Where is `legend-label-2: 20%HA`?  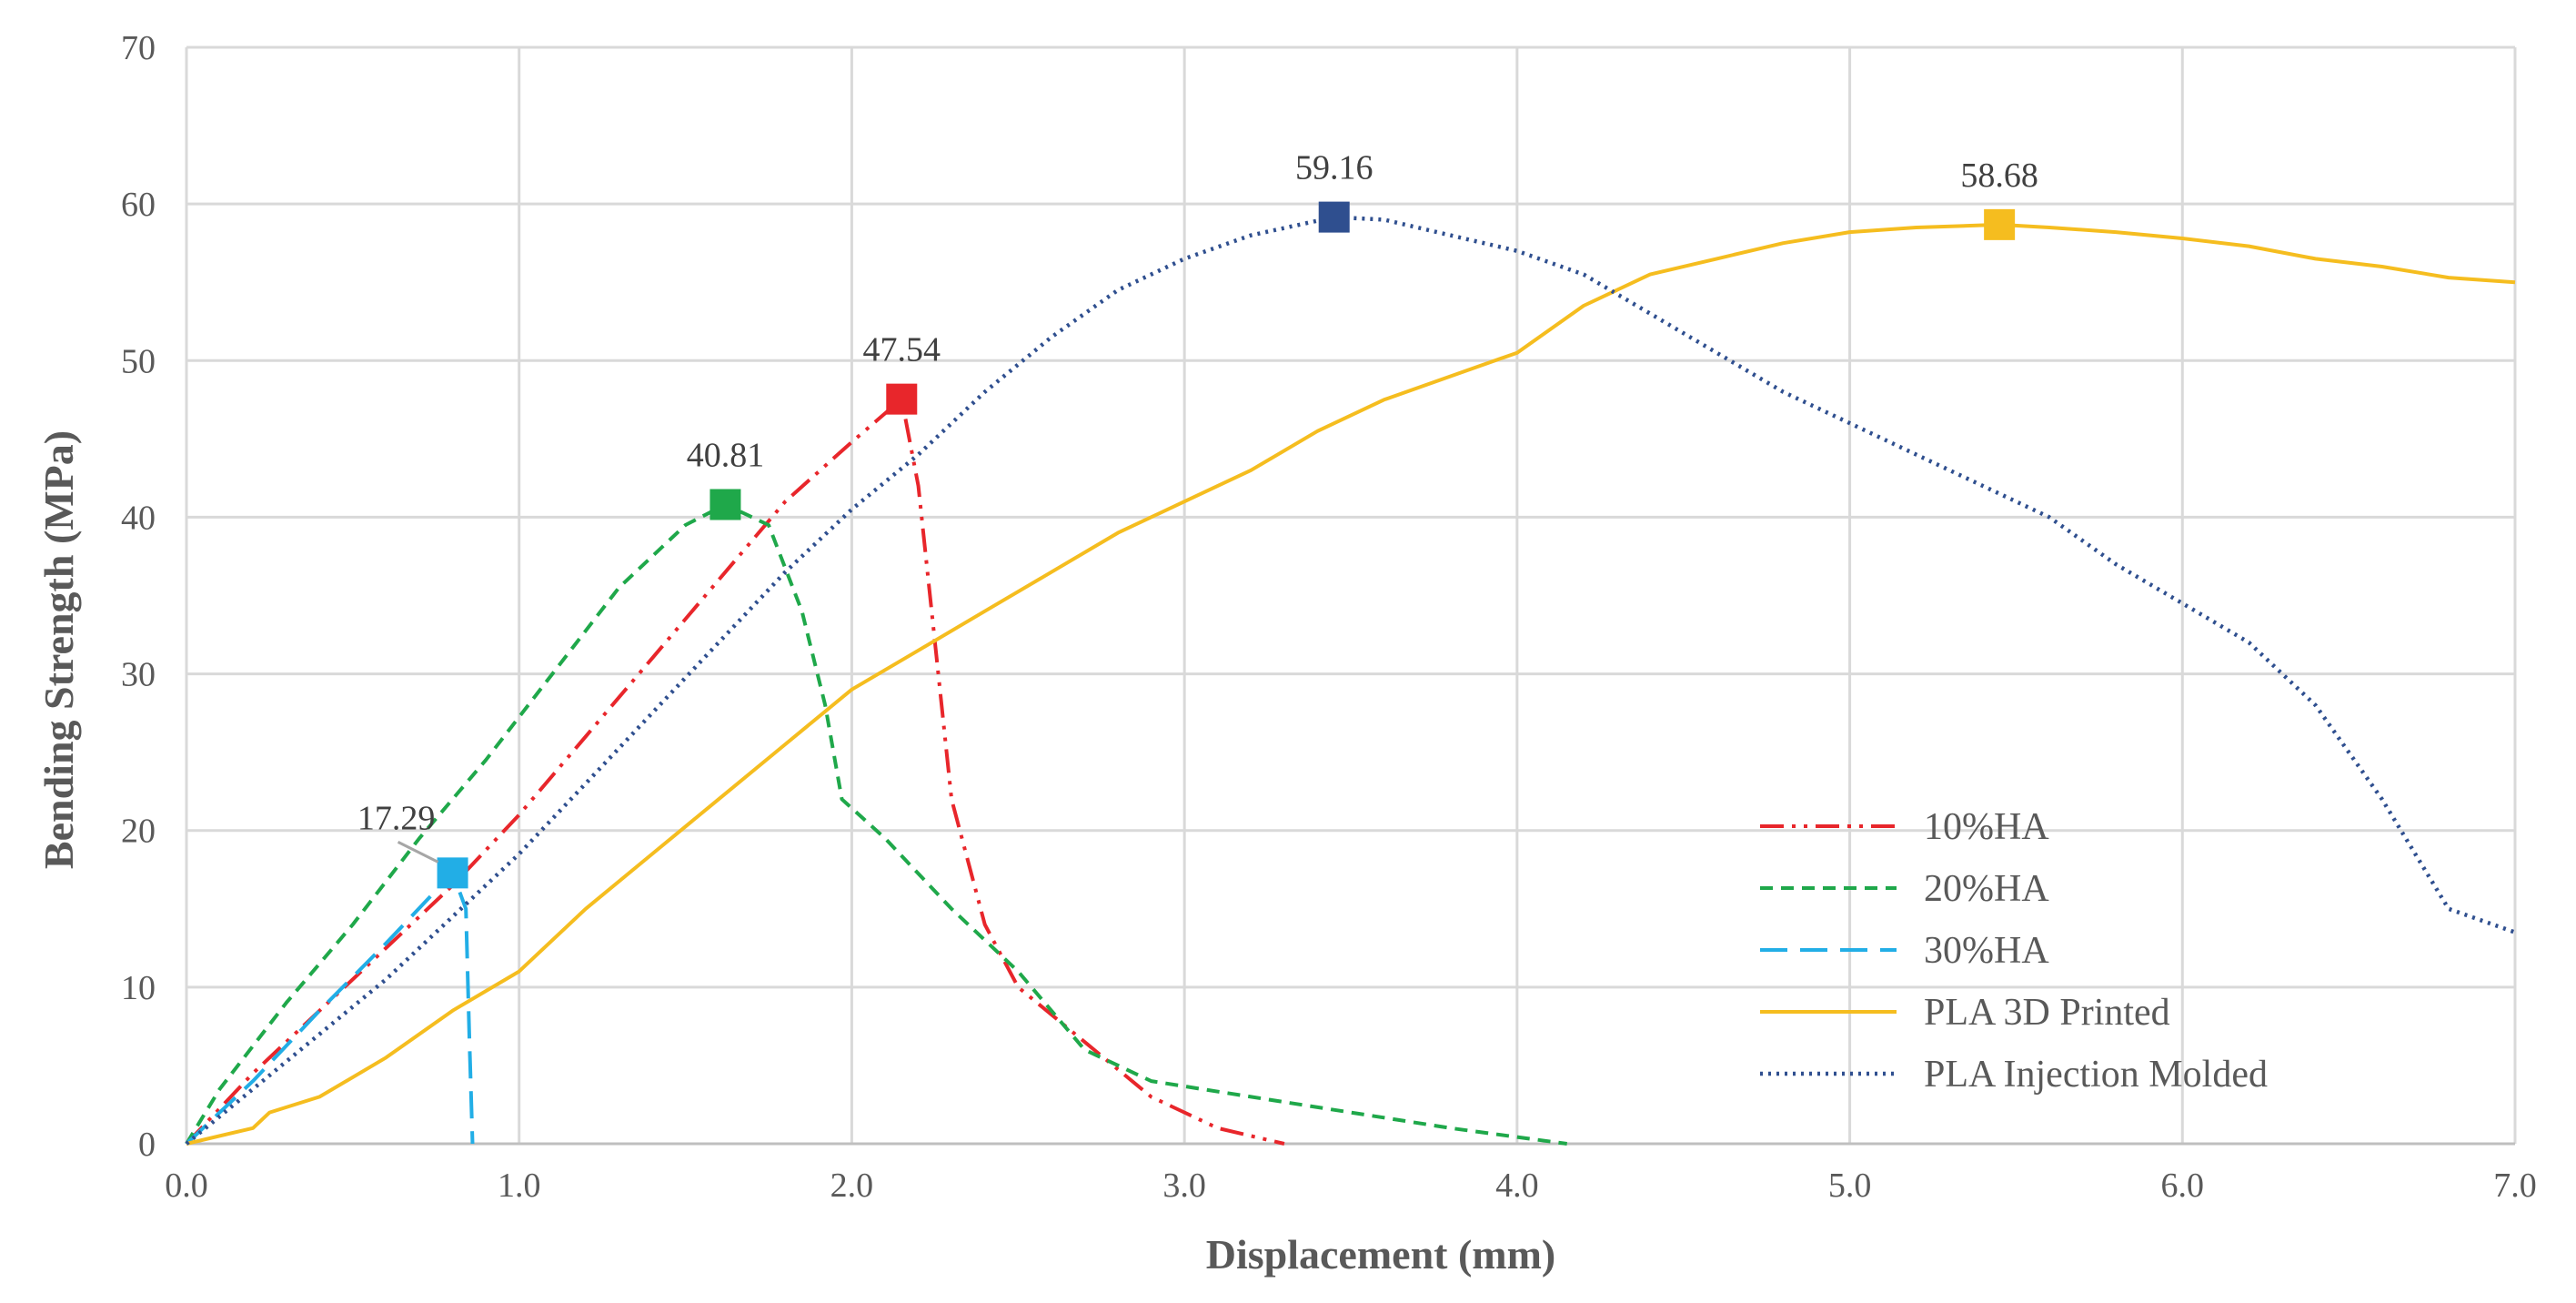 legend-label-2: 20%HA is located at coordinates (1986, 889).